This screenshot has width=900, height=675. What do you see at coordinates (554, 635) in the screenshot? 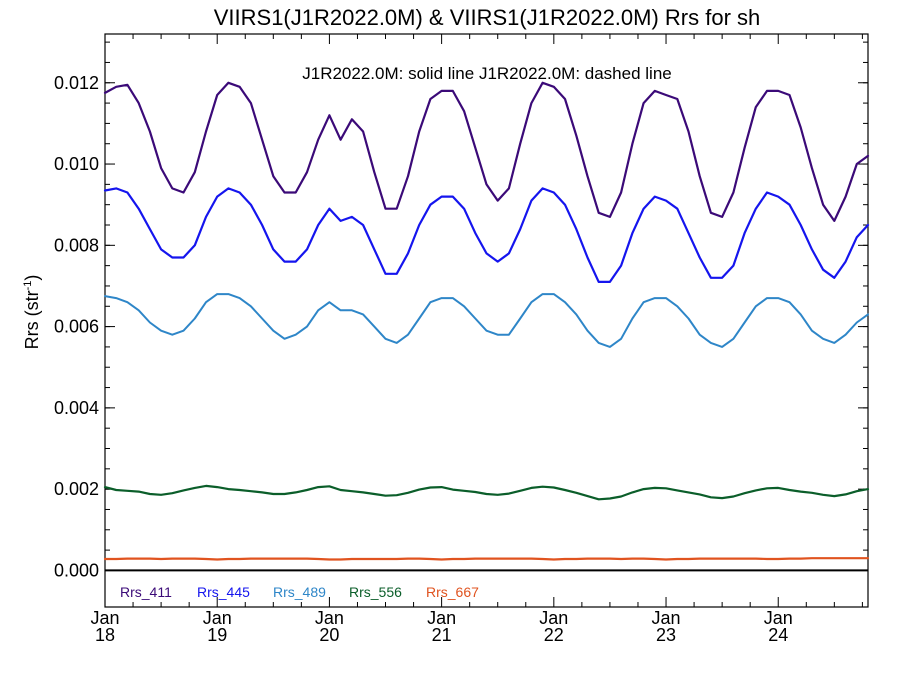
I see `x-tick-day: 22` at bounding box center [554, 635].